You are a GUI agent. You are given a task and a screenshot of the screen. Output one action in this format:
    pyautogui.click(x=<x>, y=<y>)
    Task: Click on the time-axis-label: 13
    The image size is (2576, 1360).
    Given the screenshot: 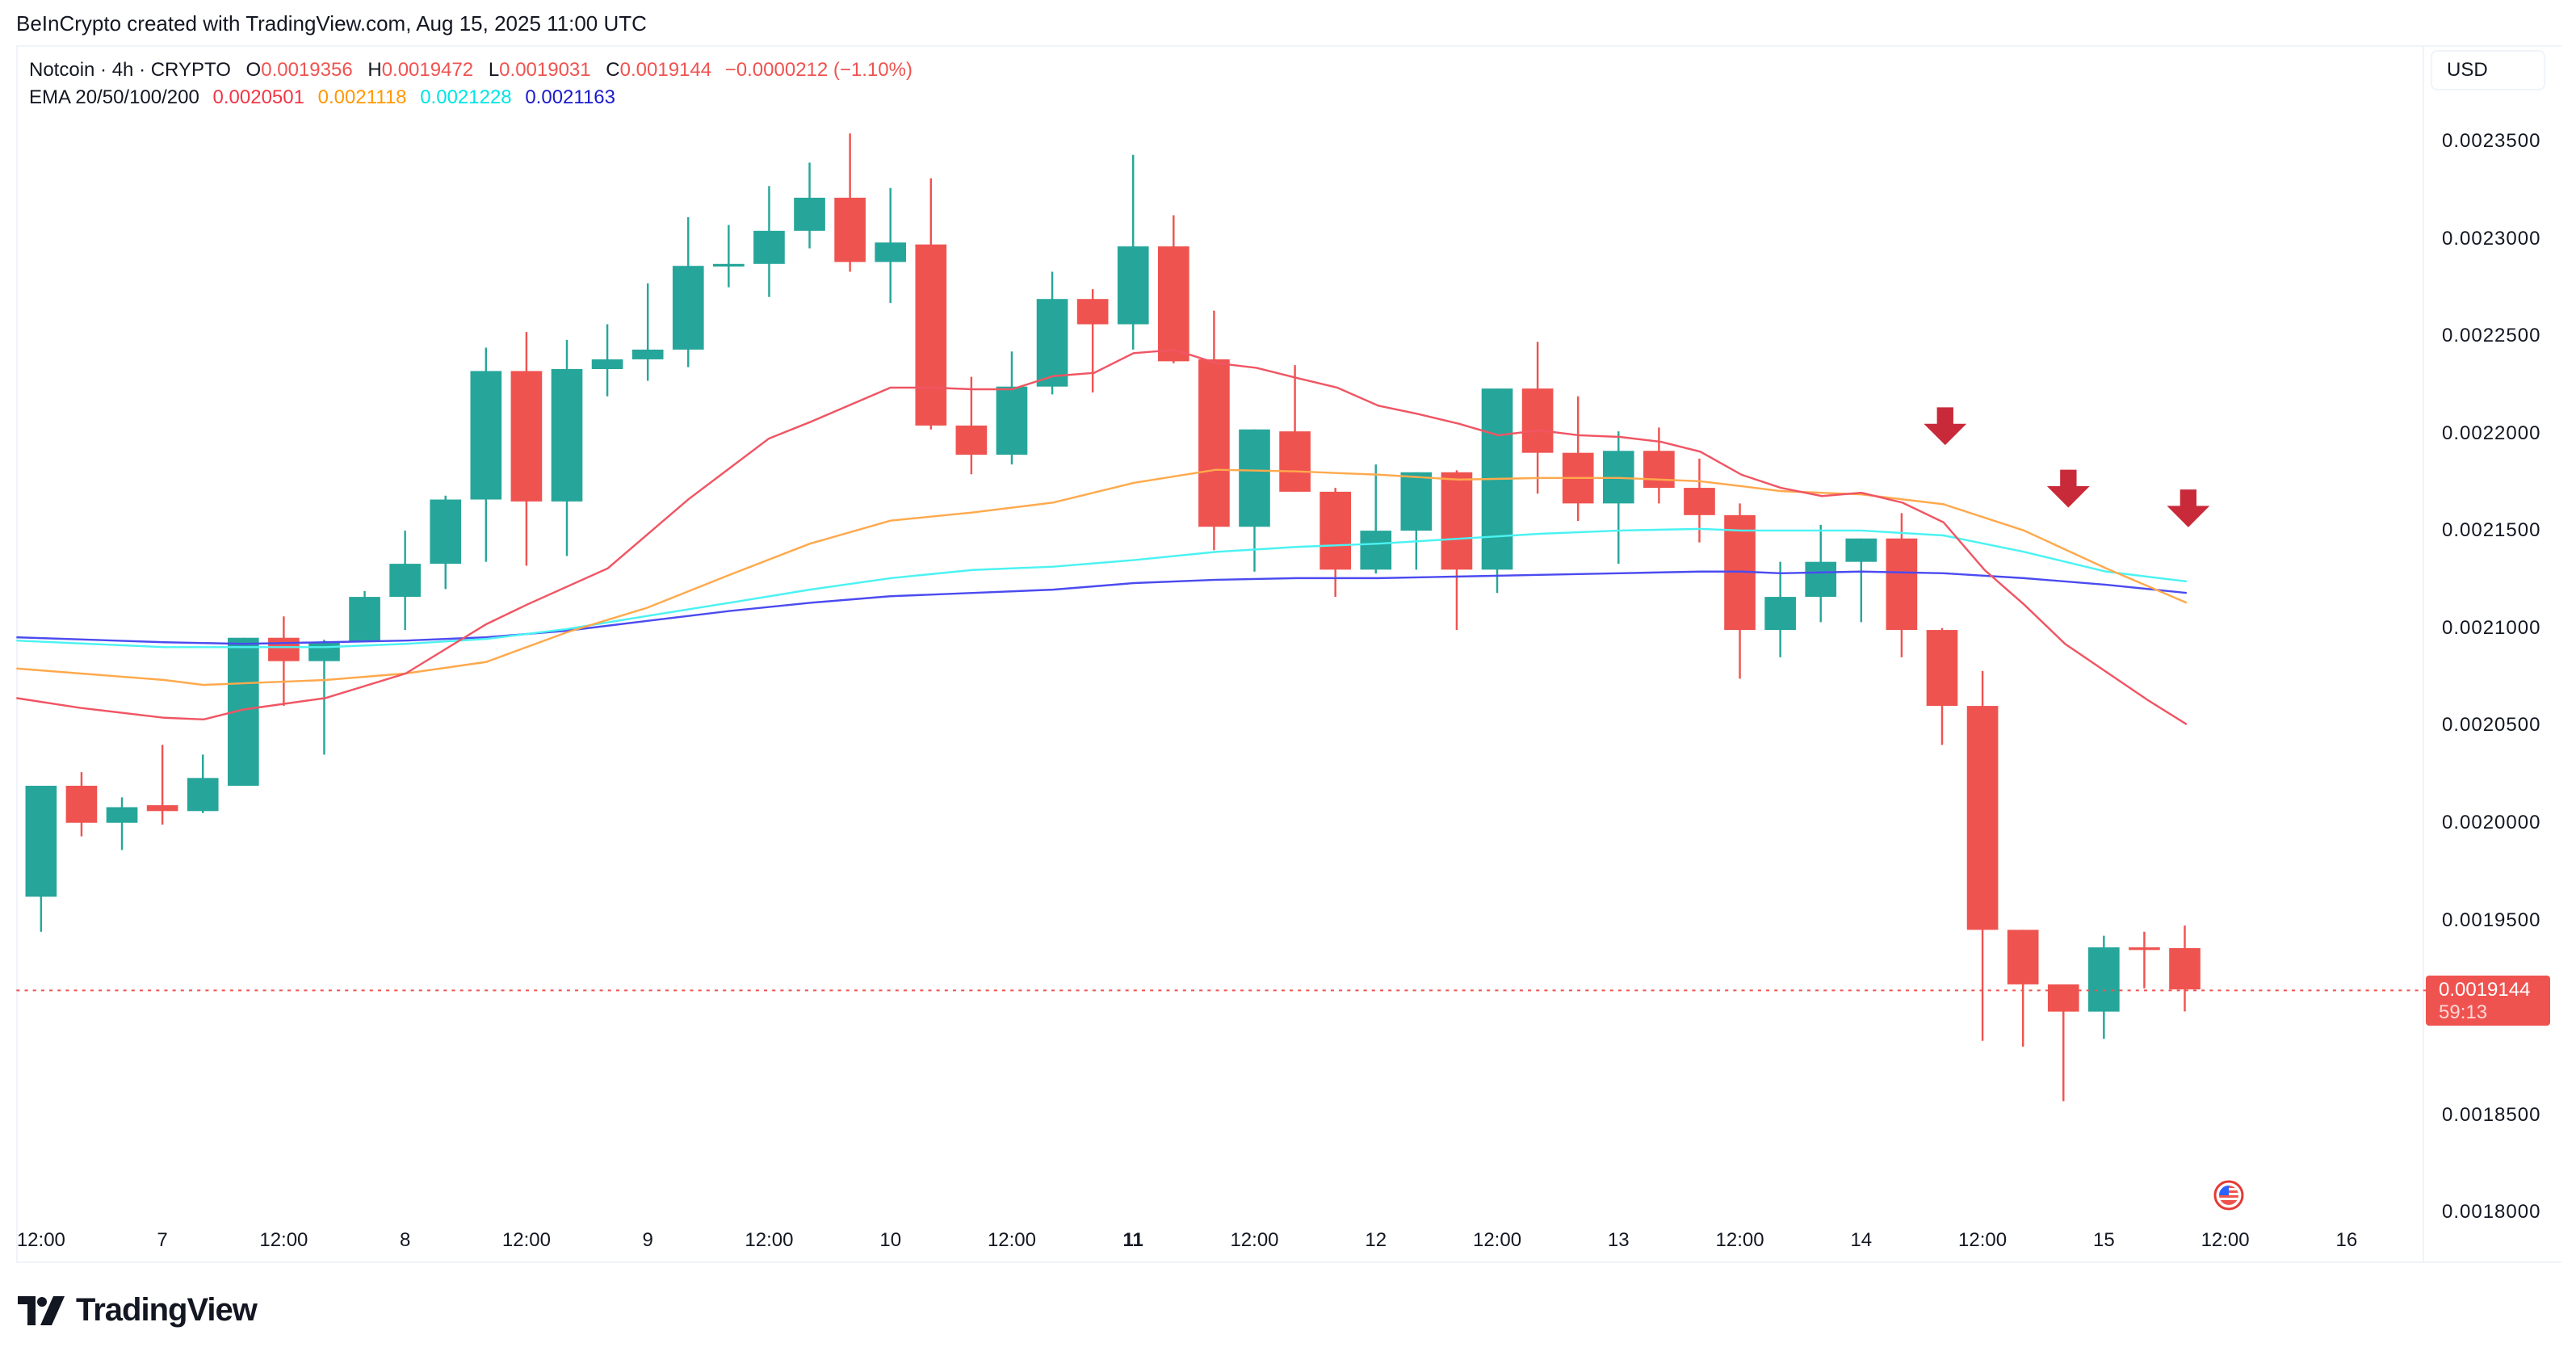 What is the action you would take?
    pyautogui.click(x=1618, y=1240)
    